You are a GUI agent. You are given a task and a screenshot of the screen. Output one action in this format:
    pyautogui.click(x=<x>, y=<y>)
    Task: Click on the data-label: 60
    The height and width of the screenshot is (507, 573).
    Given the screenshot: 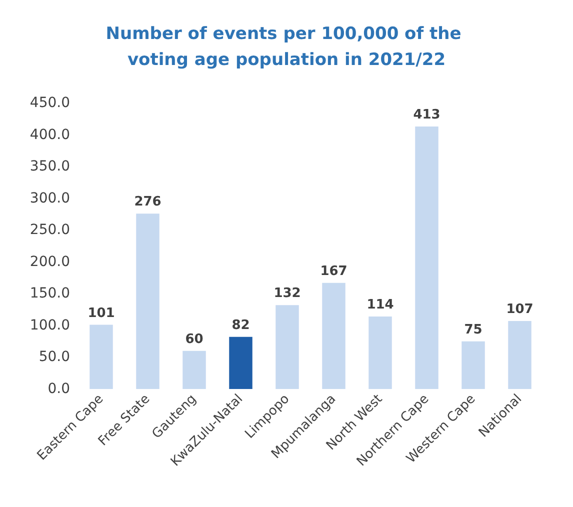 What is the action you would take?
    pyautogui.click(x=194, y=339)
    